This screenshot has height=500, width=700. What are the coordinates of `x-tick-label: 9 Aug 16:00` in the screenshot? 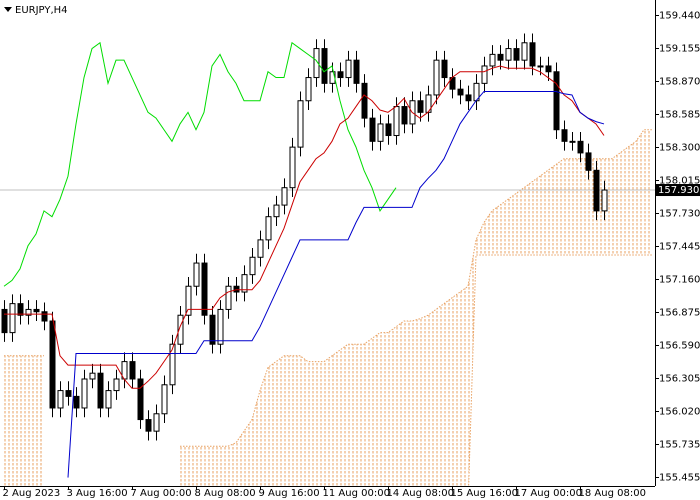 It's located at (289, 493).